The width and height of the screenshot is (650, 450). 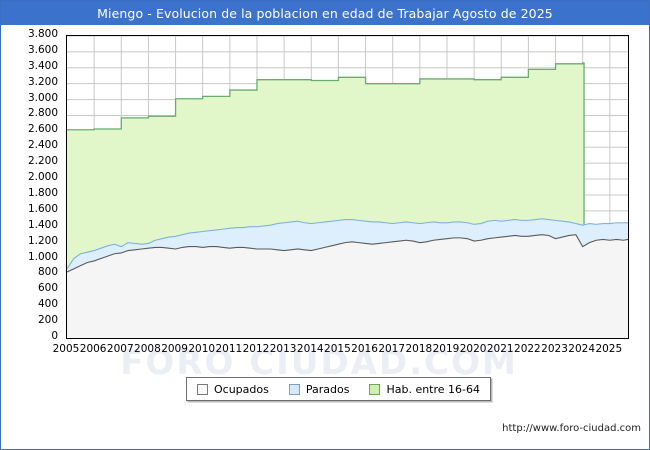 What do you see at coordinates (54, 336) in the screenshot?
I see `y-axis-tick-label: 0` at bounding box center [54, 336].